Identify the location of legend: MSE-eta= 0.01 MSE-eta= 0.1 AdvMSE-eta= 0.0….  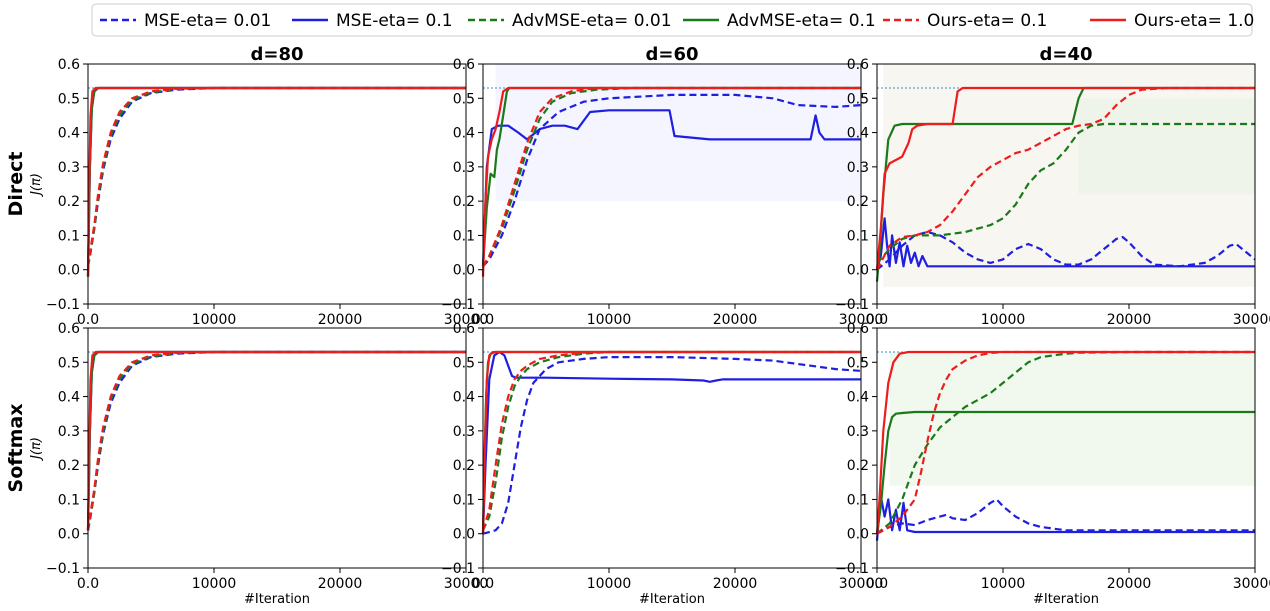
(672, 20).